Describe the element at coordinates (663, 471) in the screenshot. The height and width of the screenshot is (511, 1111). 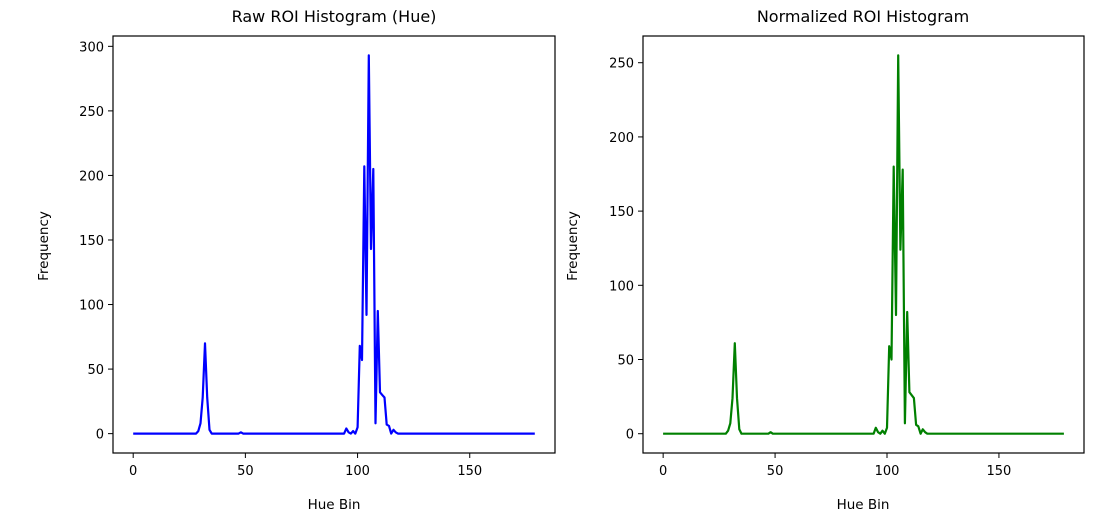
I see `normalized-histogram-xtick-label: 0` at that location.